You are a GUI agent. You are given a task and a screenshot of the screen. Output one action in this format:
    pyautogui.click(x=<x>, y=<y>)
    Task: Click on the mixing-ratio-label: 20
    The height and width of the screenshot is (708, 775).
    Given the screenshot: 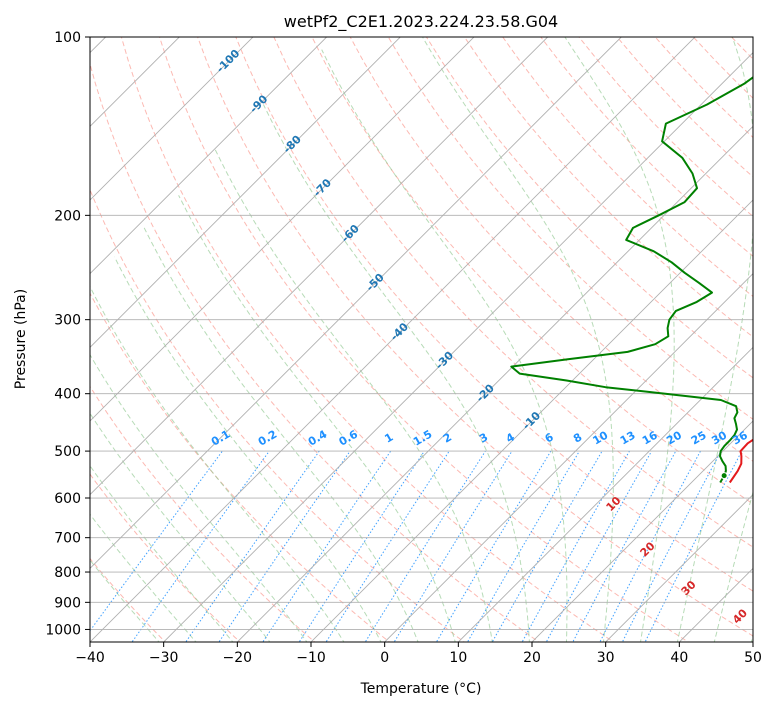 What is the action you would take?
    pyautogui.click(x=674, y=437)
    